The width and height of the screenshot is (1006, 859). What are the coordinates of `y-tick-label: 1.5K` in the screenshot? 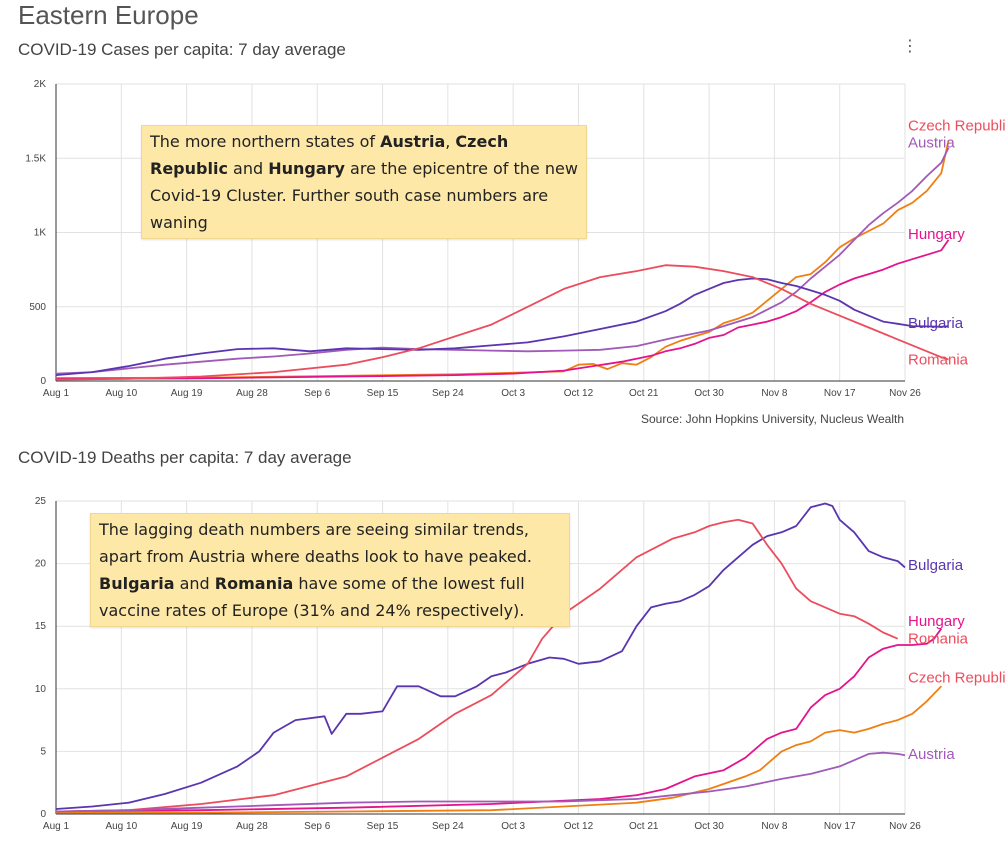 It's located at (35, 158).